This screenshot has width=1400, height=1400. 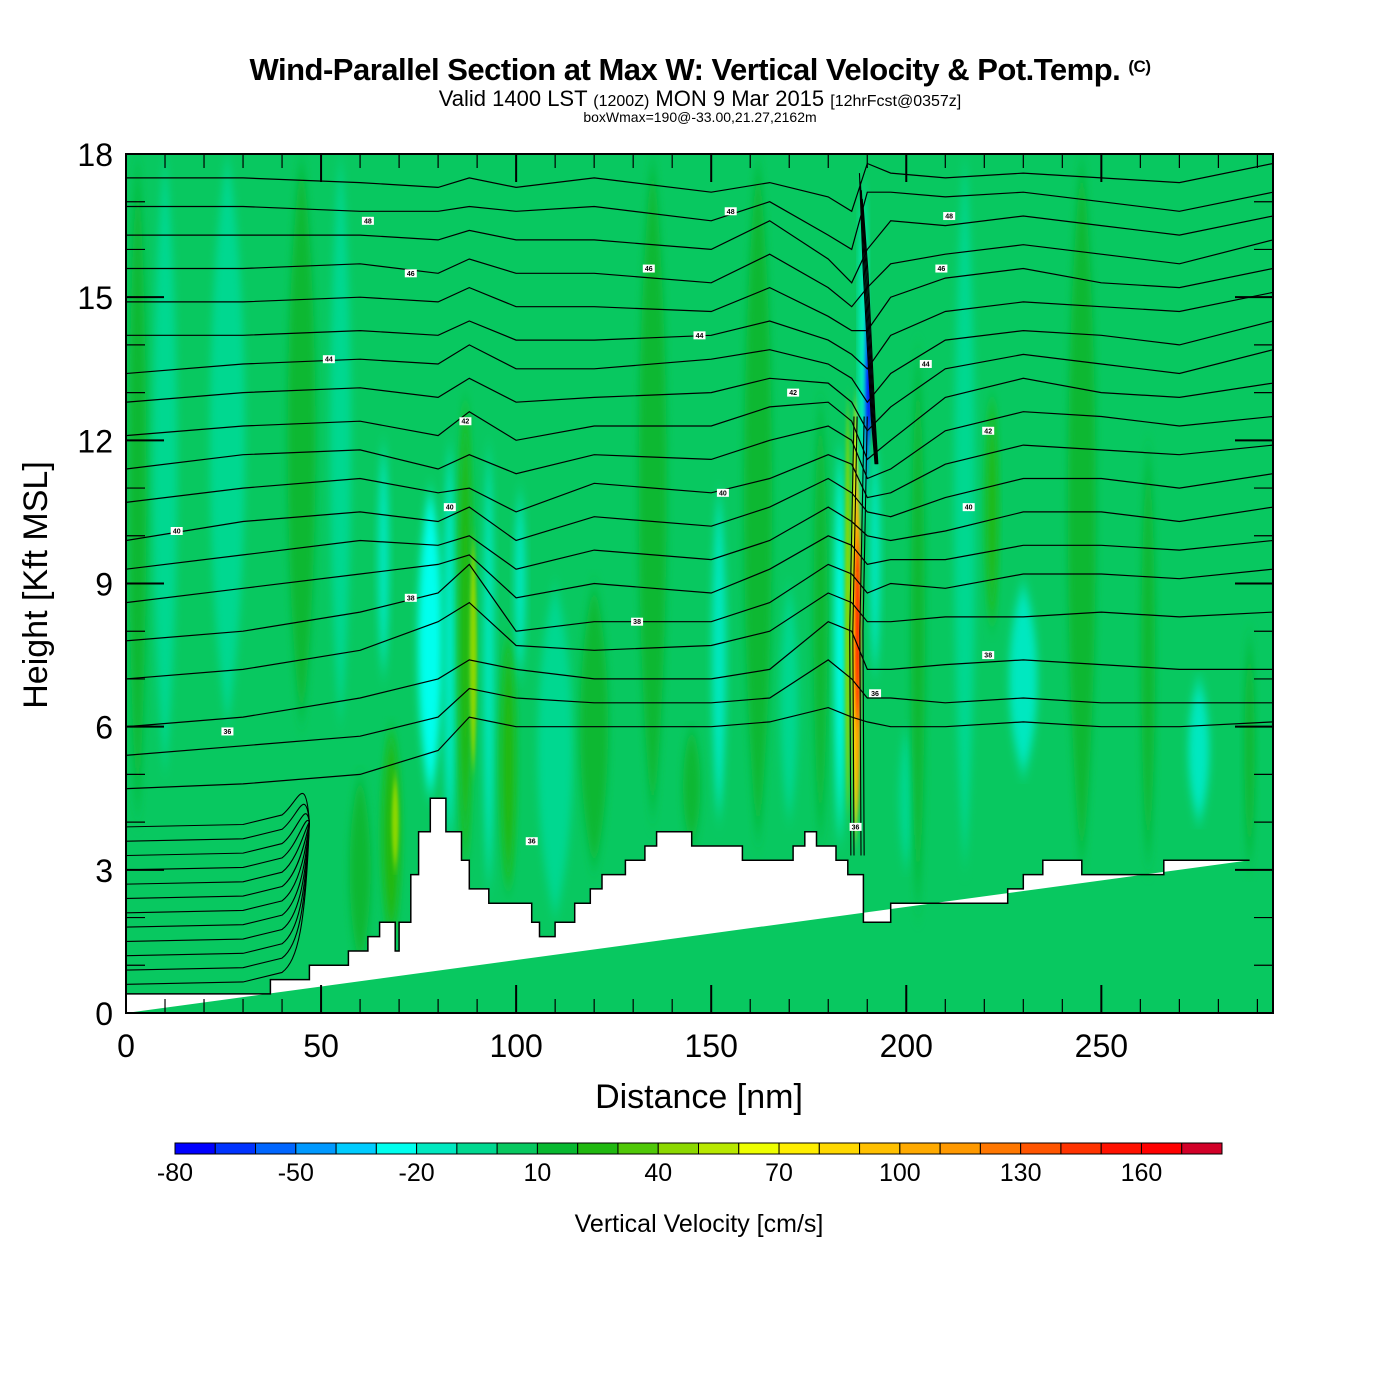 I want to click on colorbar-tick-label: 100, so click(x=900, y=1173).